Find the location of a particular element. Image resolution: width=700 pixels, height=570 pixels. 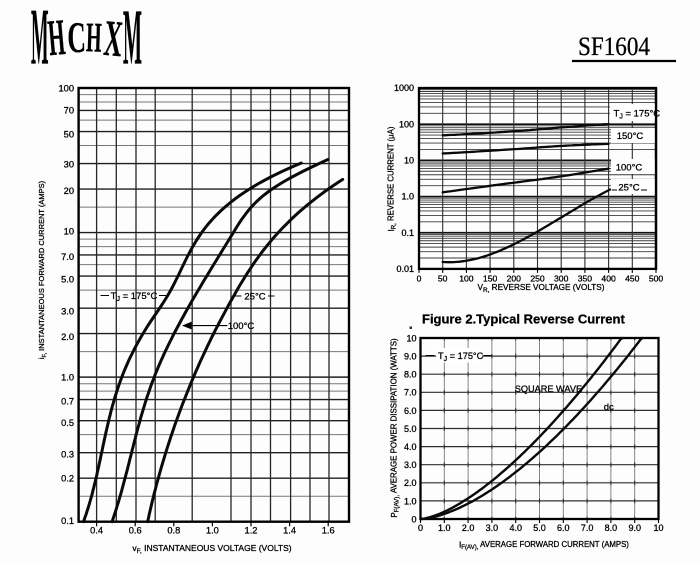

svg-text: 0.4 is located at coordinates (96, 531).